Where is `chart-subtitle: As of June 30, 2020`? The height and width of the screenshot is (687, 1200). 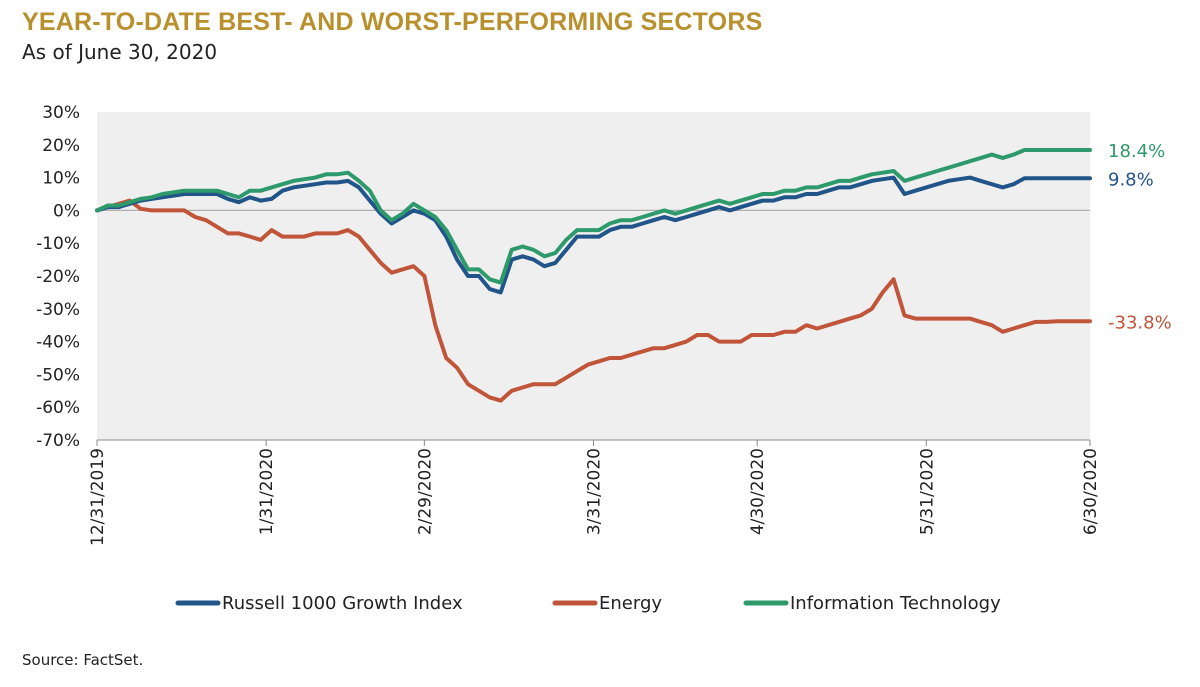
chart-subtitle: As of June 30, 2020 is located at coordinates (120, 52).